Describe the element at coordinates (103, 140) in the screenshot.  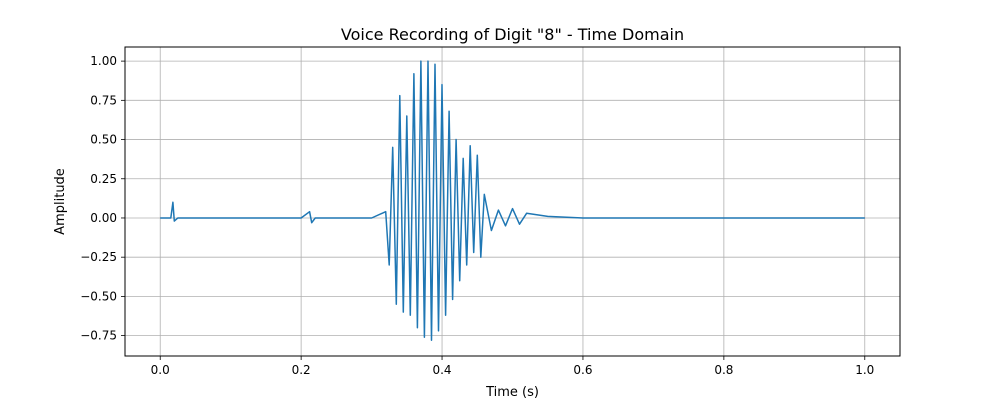
I see `y-tick-label: 0.50` at that location.